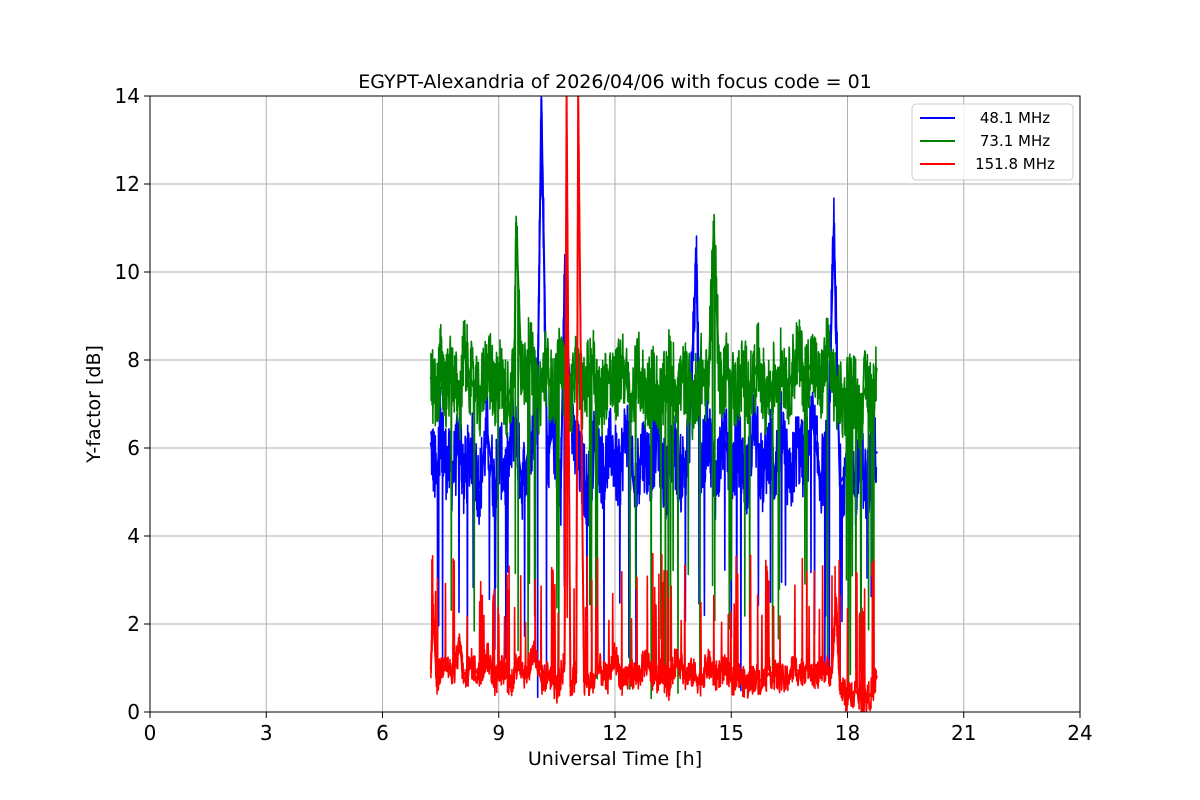 The height and width of the screenshot is (800, 1200). Describe the element at coordinates (1015, 164) in the screenshot. I see `legend-label: 151.8 MHz` at that location.